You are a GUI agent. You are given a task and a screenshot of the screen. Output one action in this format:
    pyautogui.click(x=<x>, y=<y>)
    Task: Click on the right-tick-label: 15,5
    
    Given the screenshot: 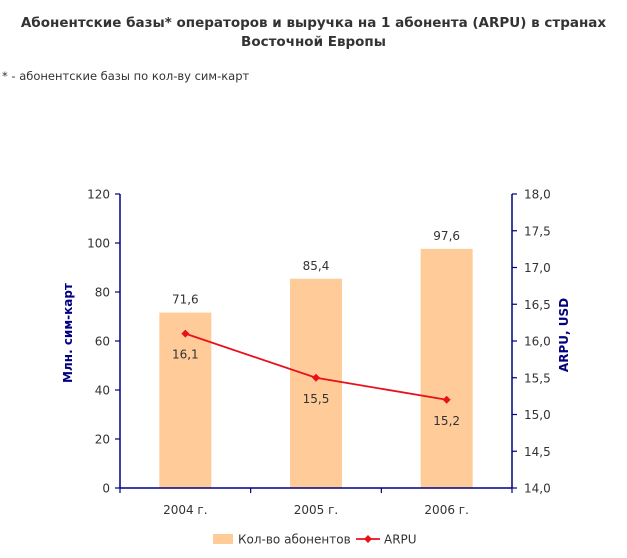 What is the action you would take?
    pyautogui.click(x=537, y=378)
    